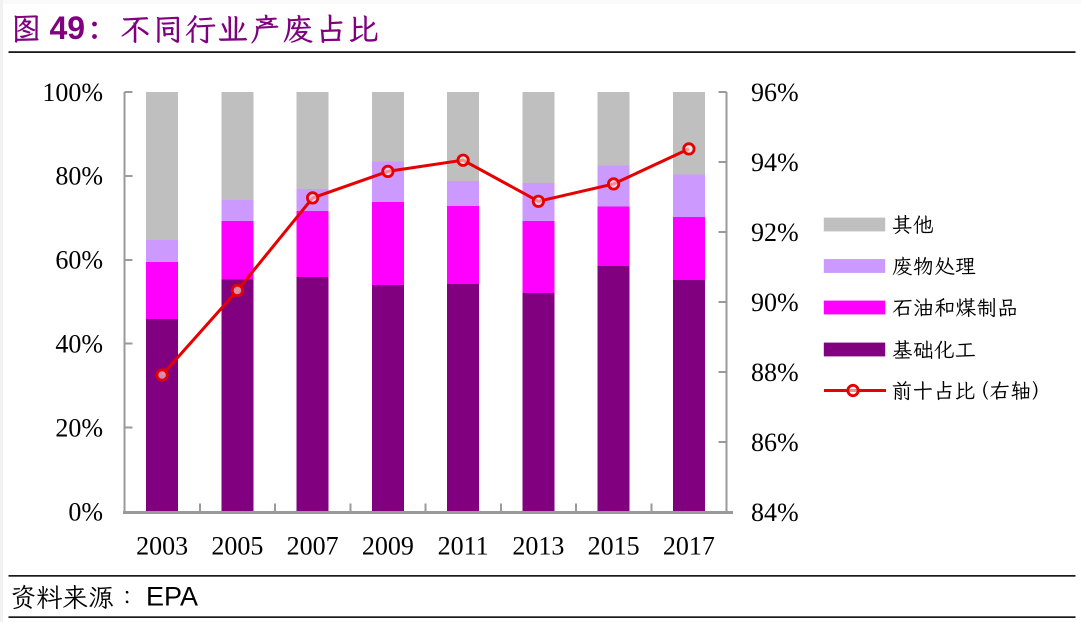  I want to click on svg-text: 90%, so click(775, 302).